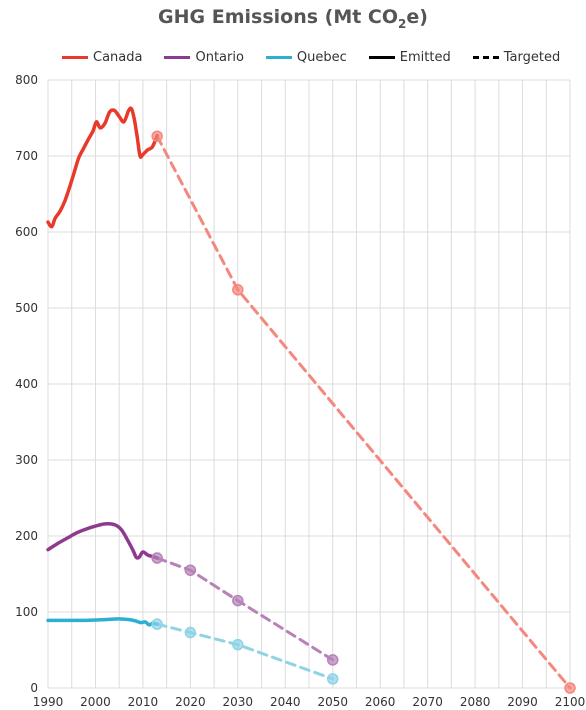 The width and height of the screenshot is (586, 710). What do you see at coordinates (102, 540) in the screenshot?
I see `emitted-line-ontario` at bounding box center [102, 540].